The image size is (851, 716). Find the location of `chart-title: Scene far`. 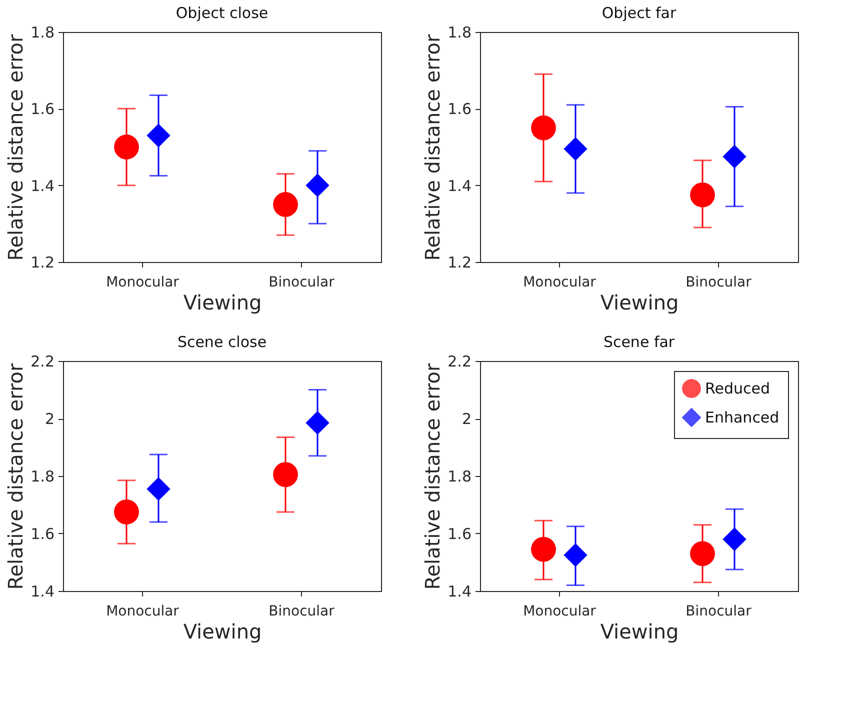

chart-title: Scene far is located at coordinates (639, 342).